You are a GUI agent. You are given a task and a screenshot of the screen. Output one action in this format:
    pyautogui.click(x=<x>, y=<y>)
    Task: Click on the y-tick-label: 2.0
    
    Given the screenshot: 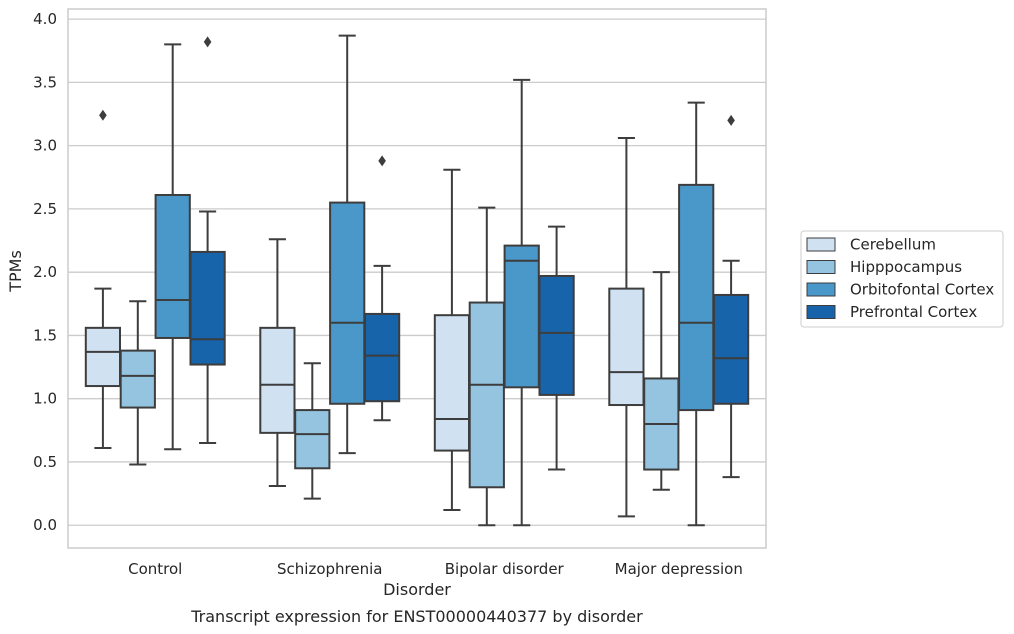 What is the action you would take?
    pyautogui.click(x=45, y=272)
    